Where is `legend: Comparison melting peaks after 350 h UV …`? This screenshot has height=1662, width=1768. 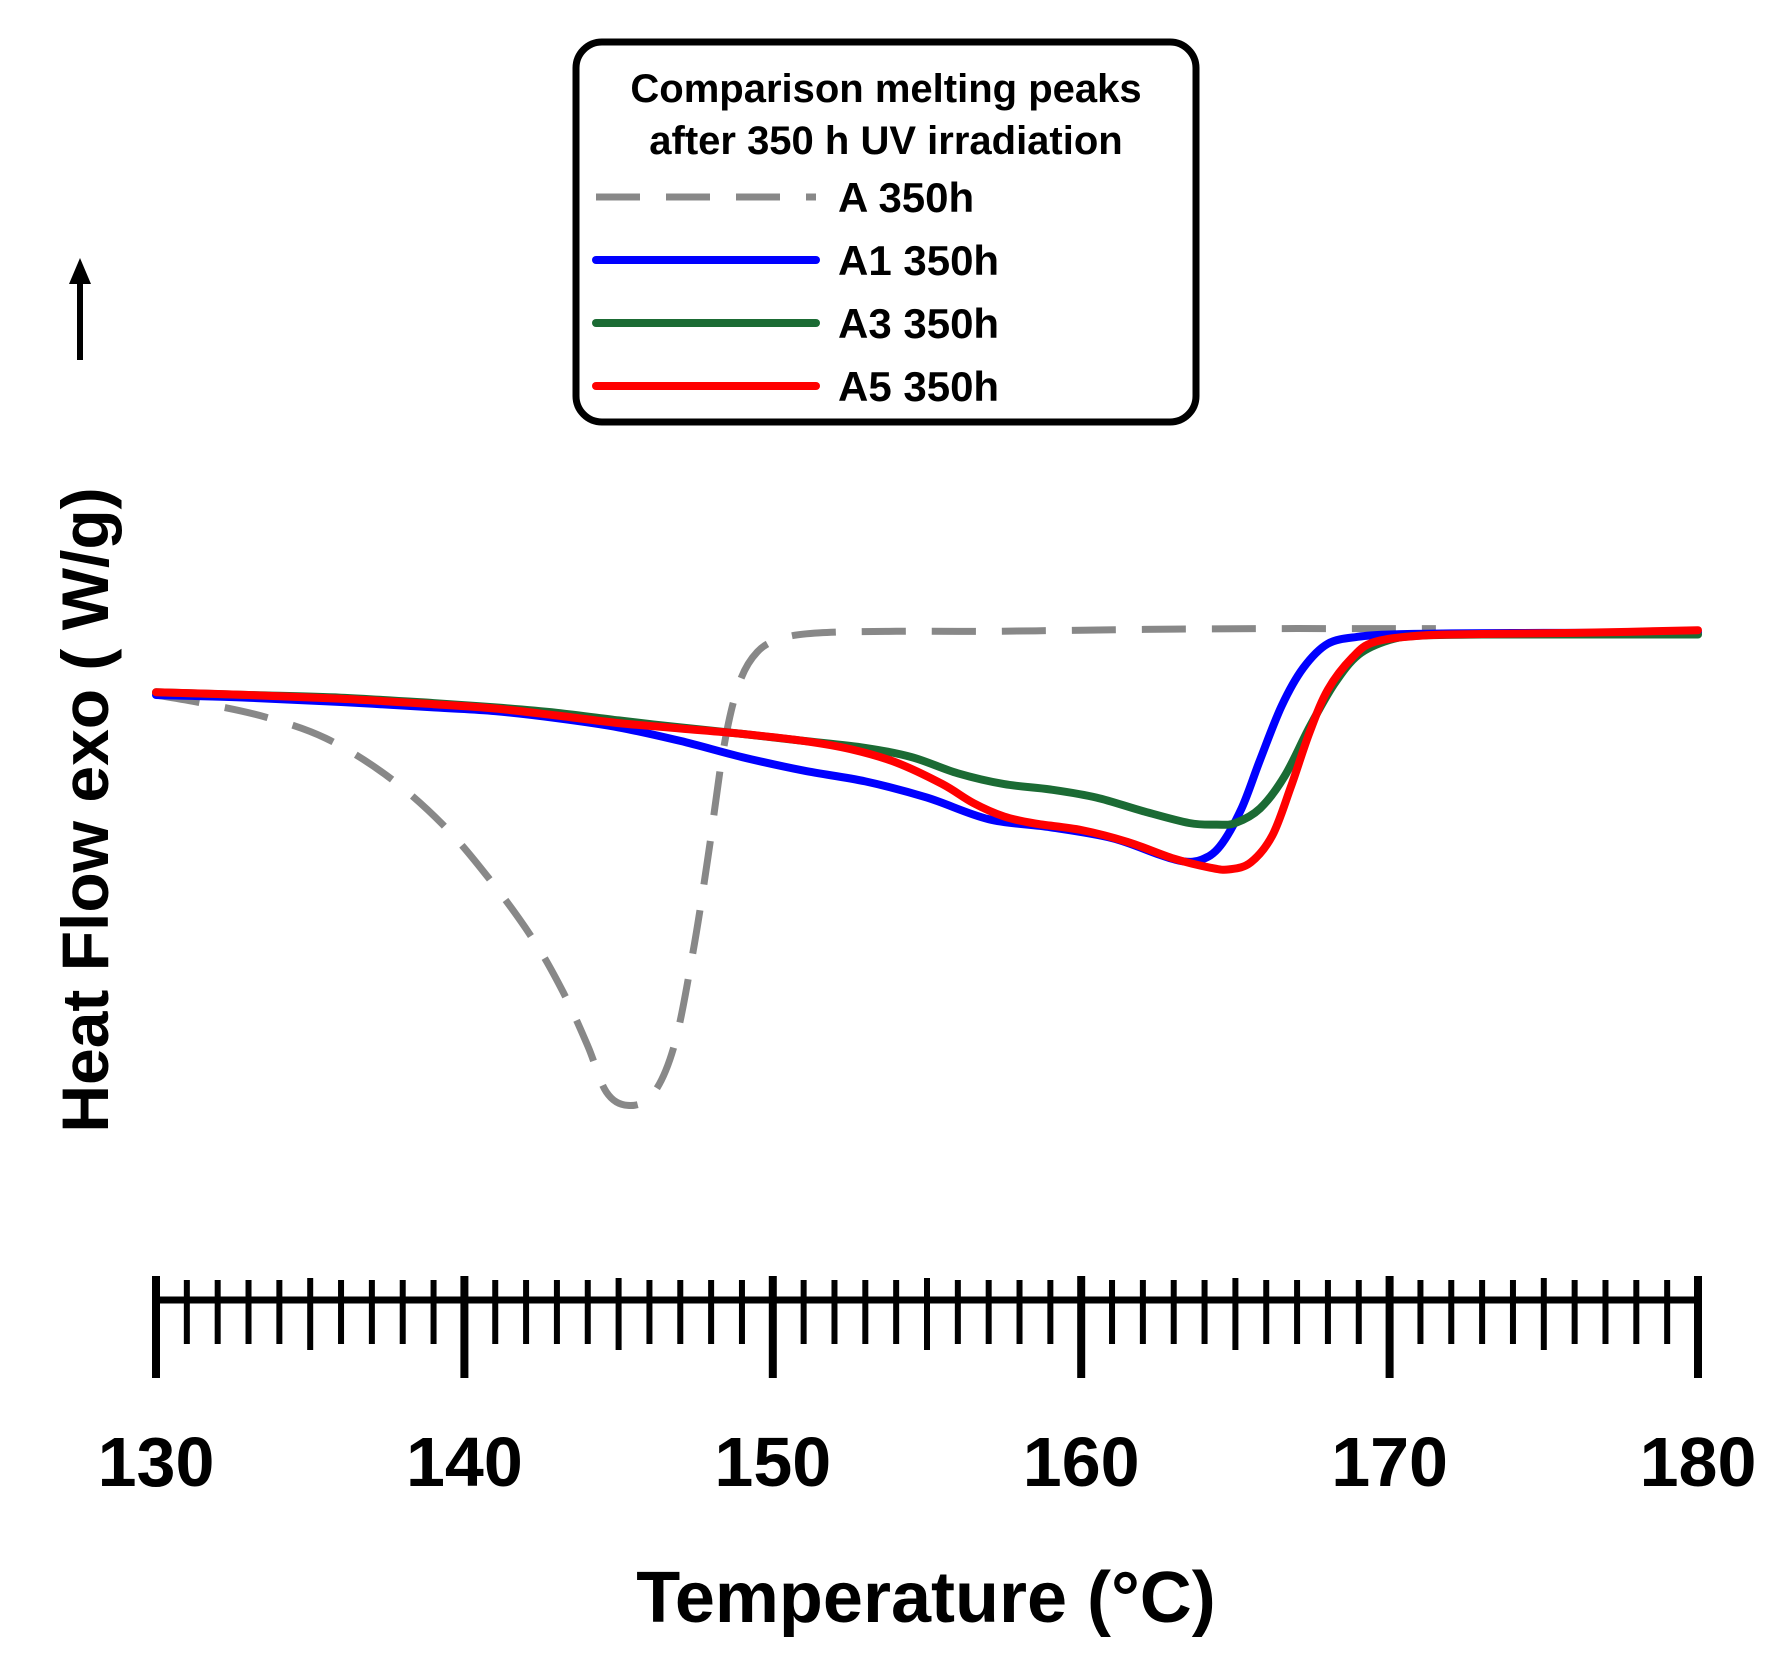
legend: Comparison melting peaks after 350 h UV … is located at coordinates (886, 232).